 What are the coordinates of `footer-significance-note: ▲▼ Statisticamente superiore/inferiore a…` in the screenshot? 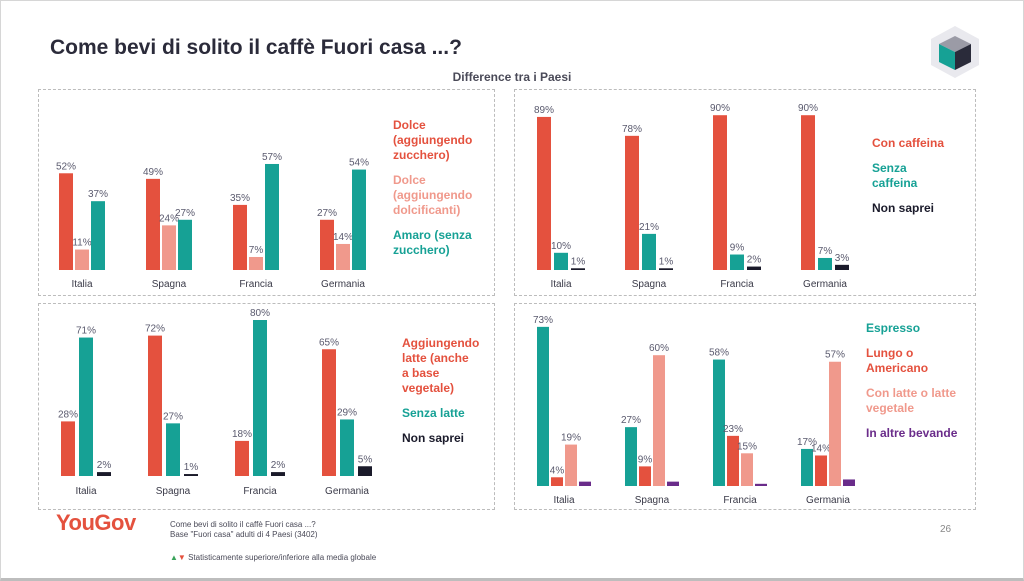 It's located at (273, 557).